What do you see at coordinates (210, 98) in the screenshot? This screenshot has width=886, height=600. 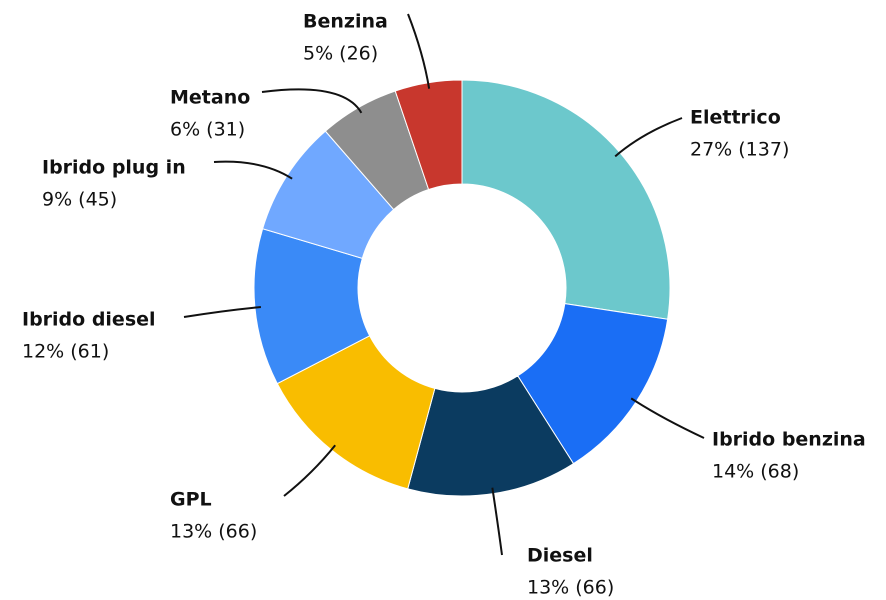 I see `slice-label: Metano` at bounding box center [210, 98].